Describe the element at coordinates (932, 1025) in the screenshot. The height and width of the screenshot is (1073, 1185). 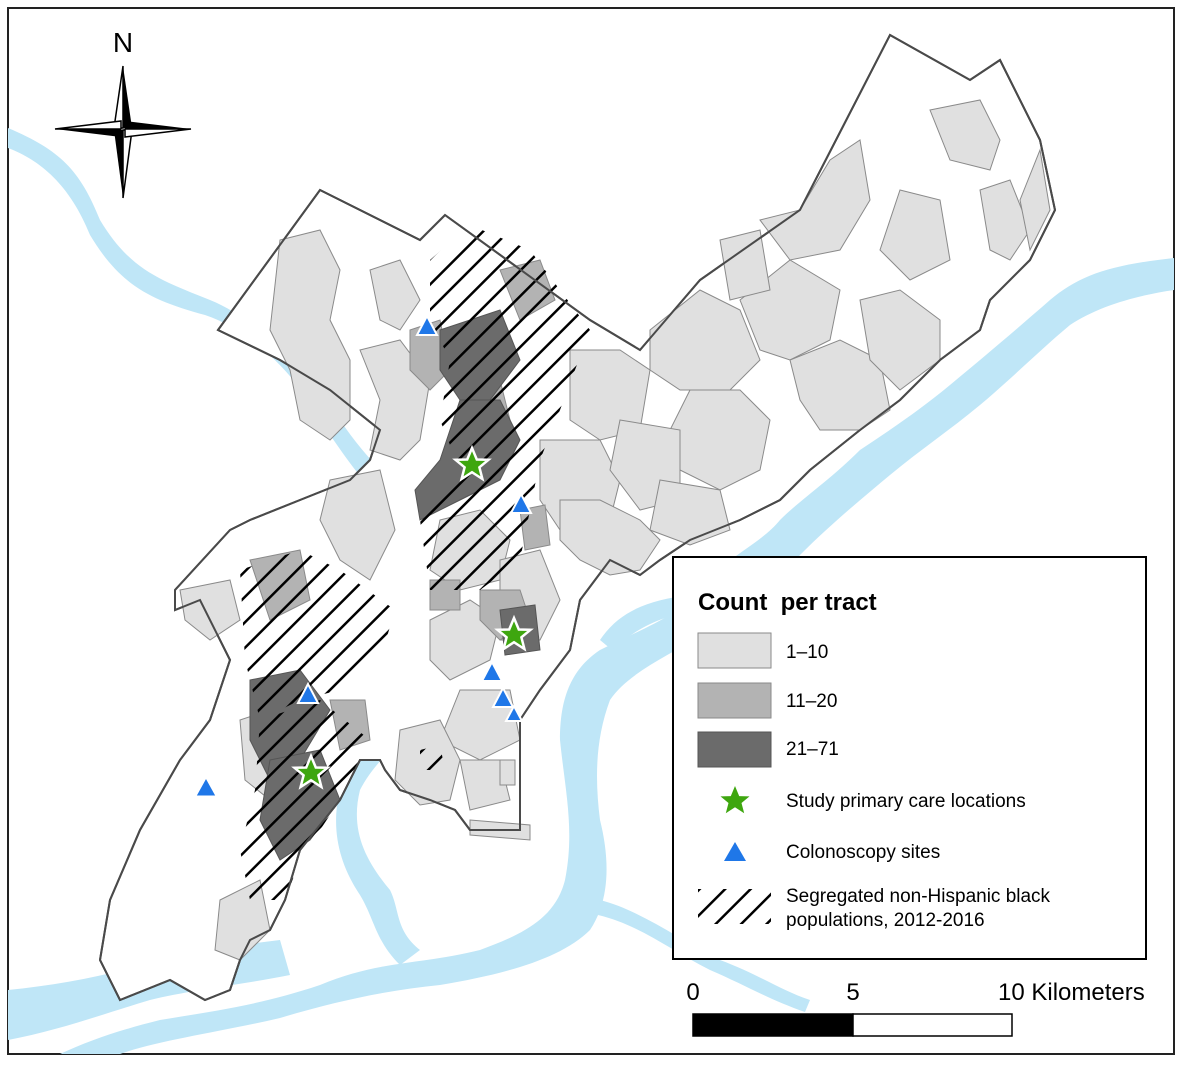
I see `scale-bar-white` at that location.